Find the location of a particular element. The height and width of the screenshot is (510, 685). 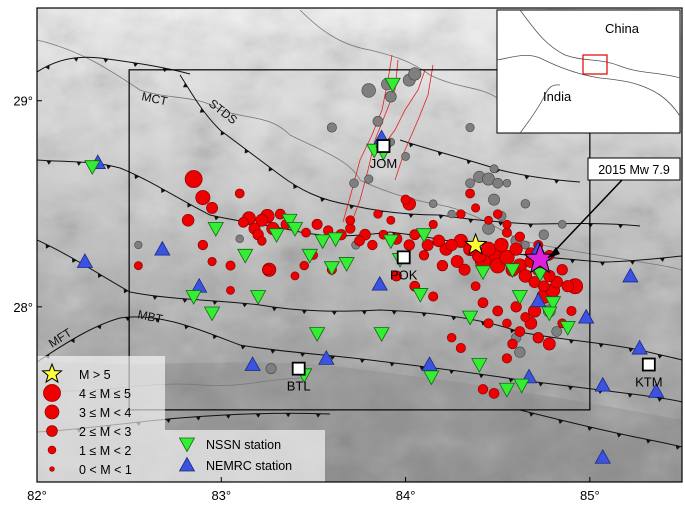

fault-label-mbt: MBT is located at coordinates (150, 316).